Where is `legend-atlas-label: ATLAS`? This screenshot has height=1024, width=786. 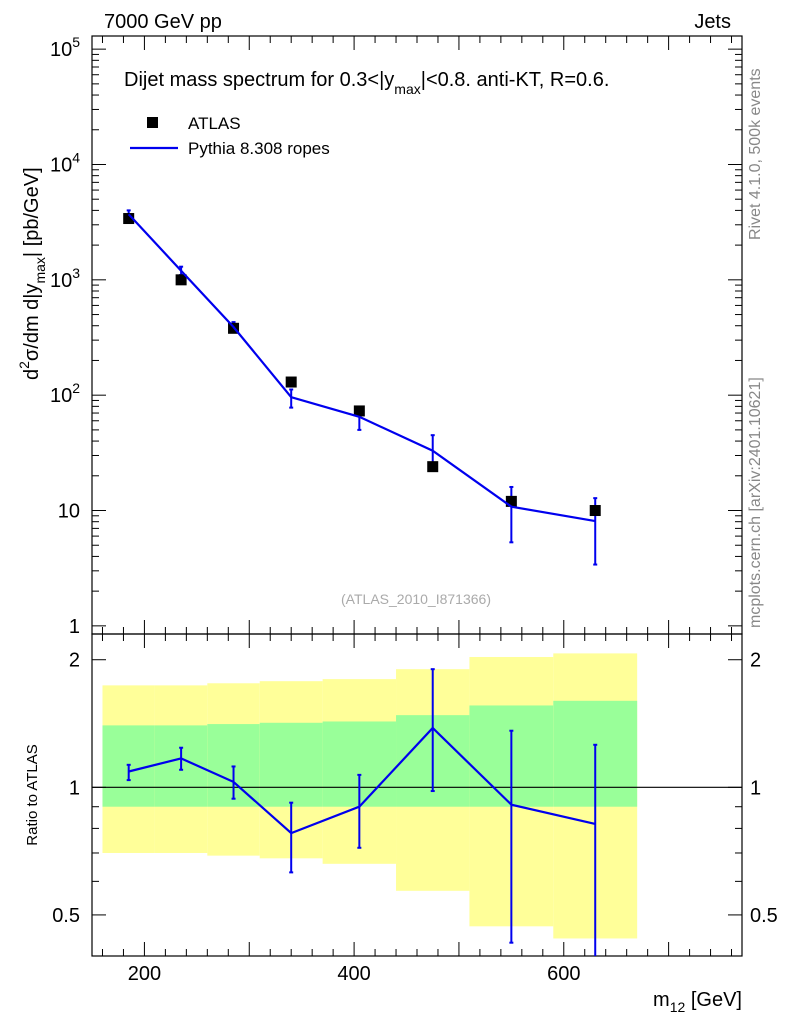
legend-atlas-label: ATLAS is located at coordinates (214, 123).